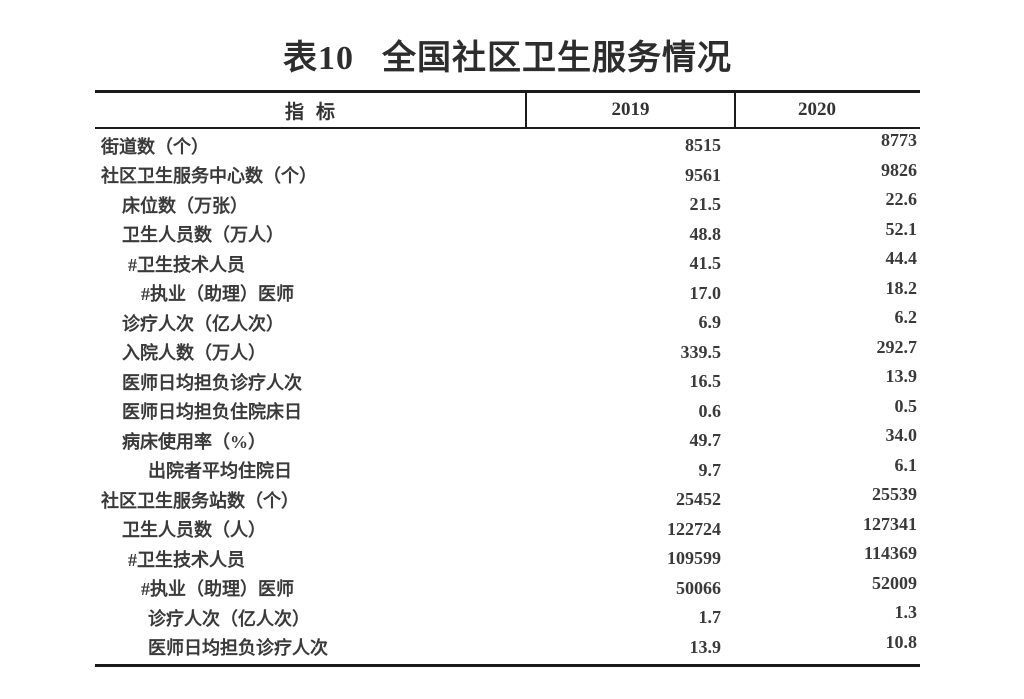 The width and height of the screenshot is (1024, 699). I want to click on row-value-2019: 49.7, so click(705, 440).